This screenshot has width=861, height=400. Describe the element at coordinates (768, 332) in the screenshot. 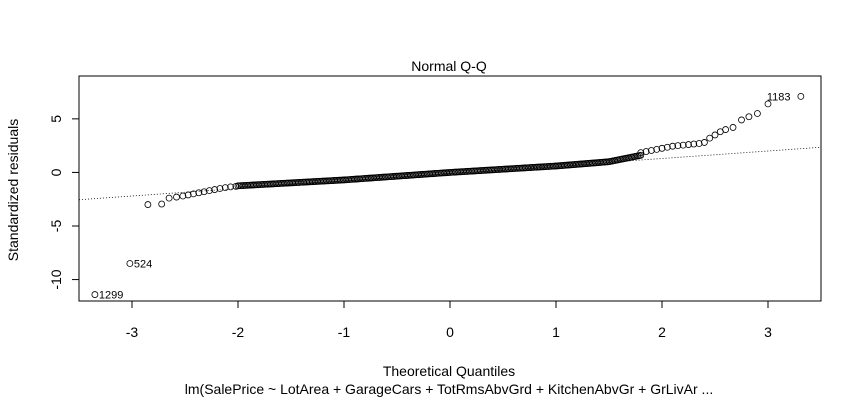

I see `x-tick-label: 3` at that location.